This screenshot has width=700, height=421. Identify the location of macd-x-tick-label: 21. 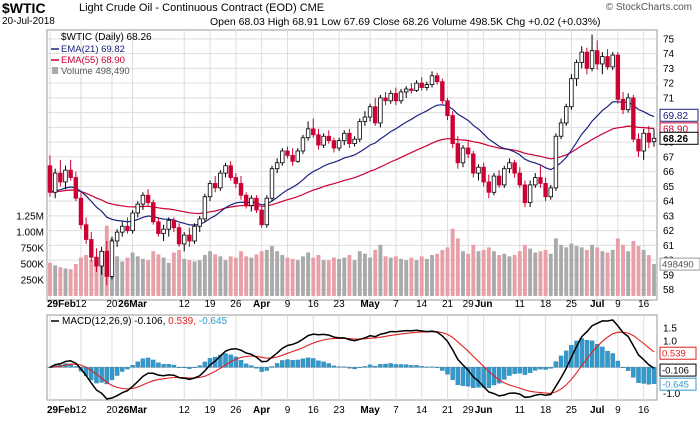
(448, 410).